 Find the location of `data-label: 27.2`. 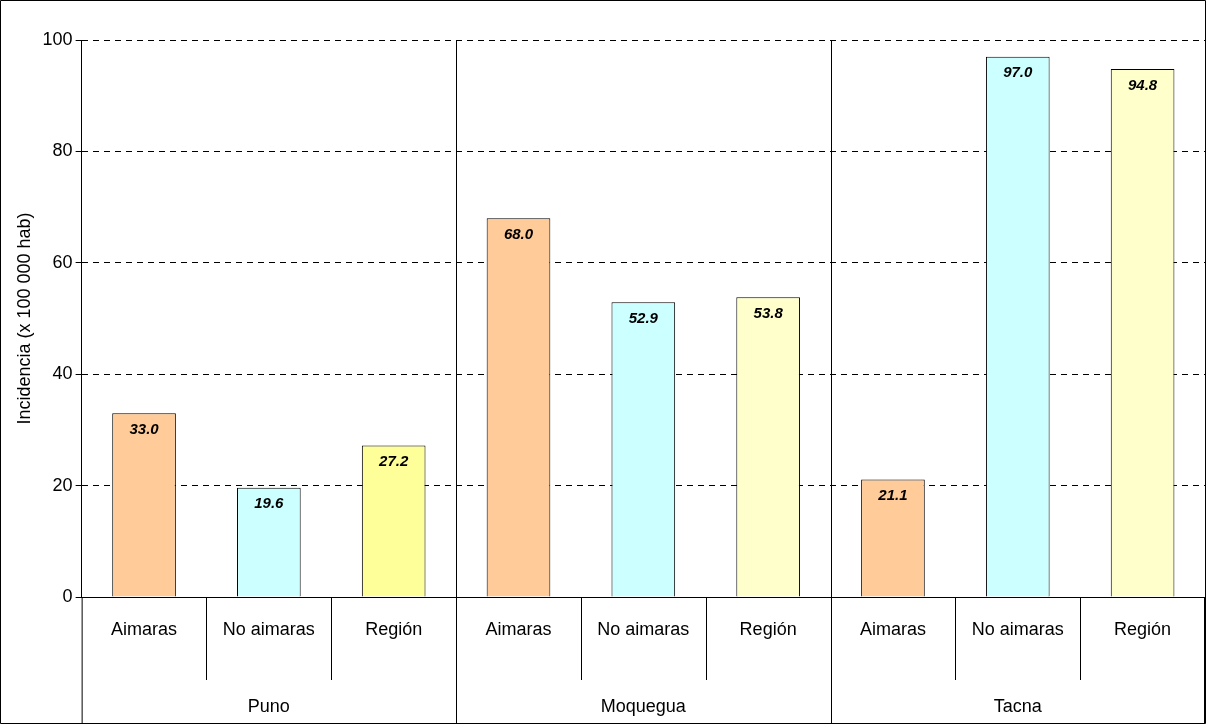

data-label: 27.2 is located at coordinates (393, 461).